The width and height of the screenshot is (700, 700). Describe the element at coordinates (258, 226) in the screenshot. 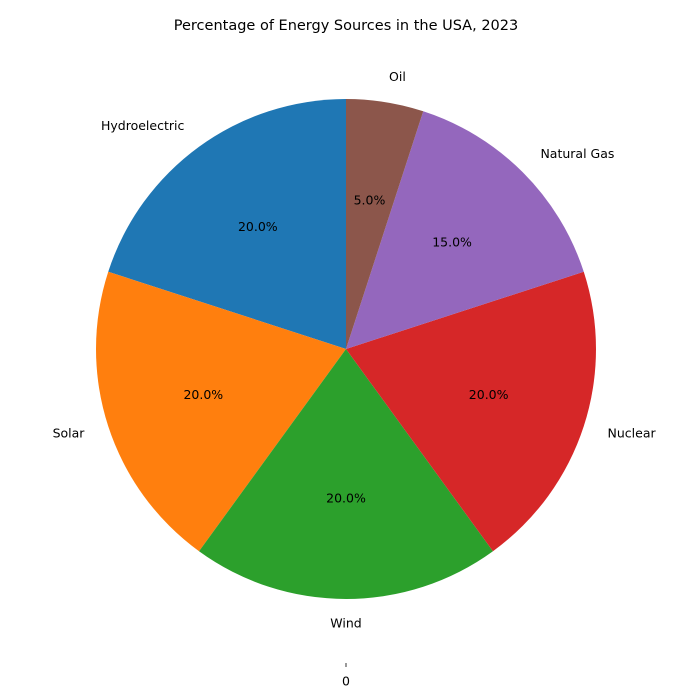

I see `pct-label-hydroelectric: 20.0%` at that location.